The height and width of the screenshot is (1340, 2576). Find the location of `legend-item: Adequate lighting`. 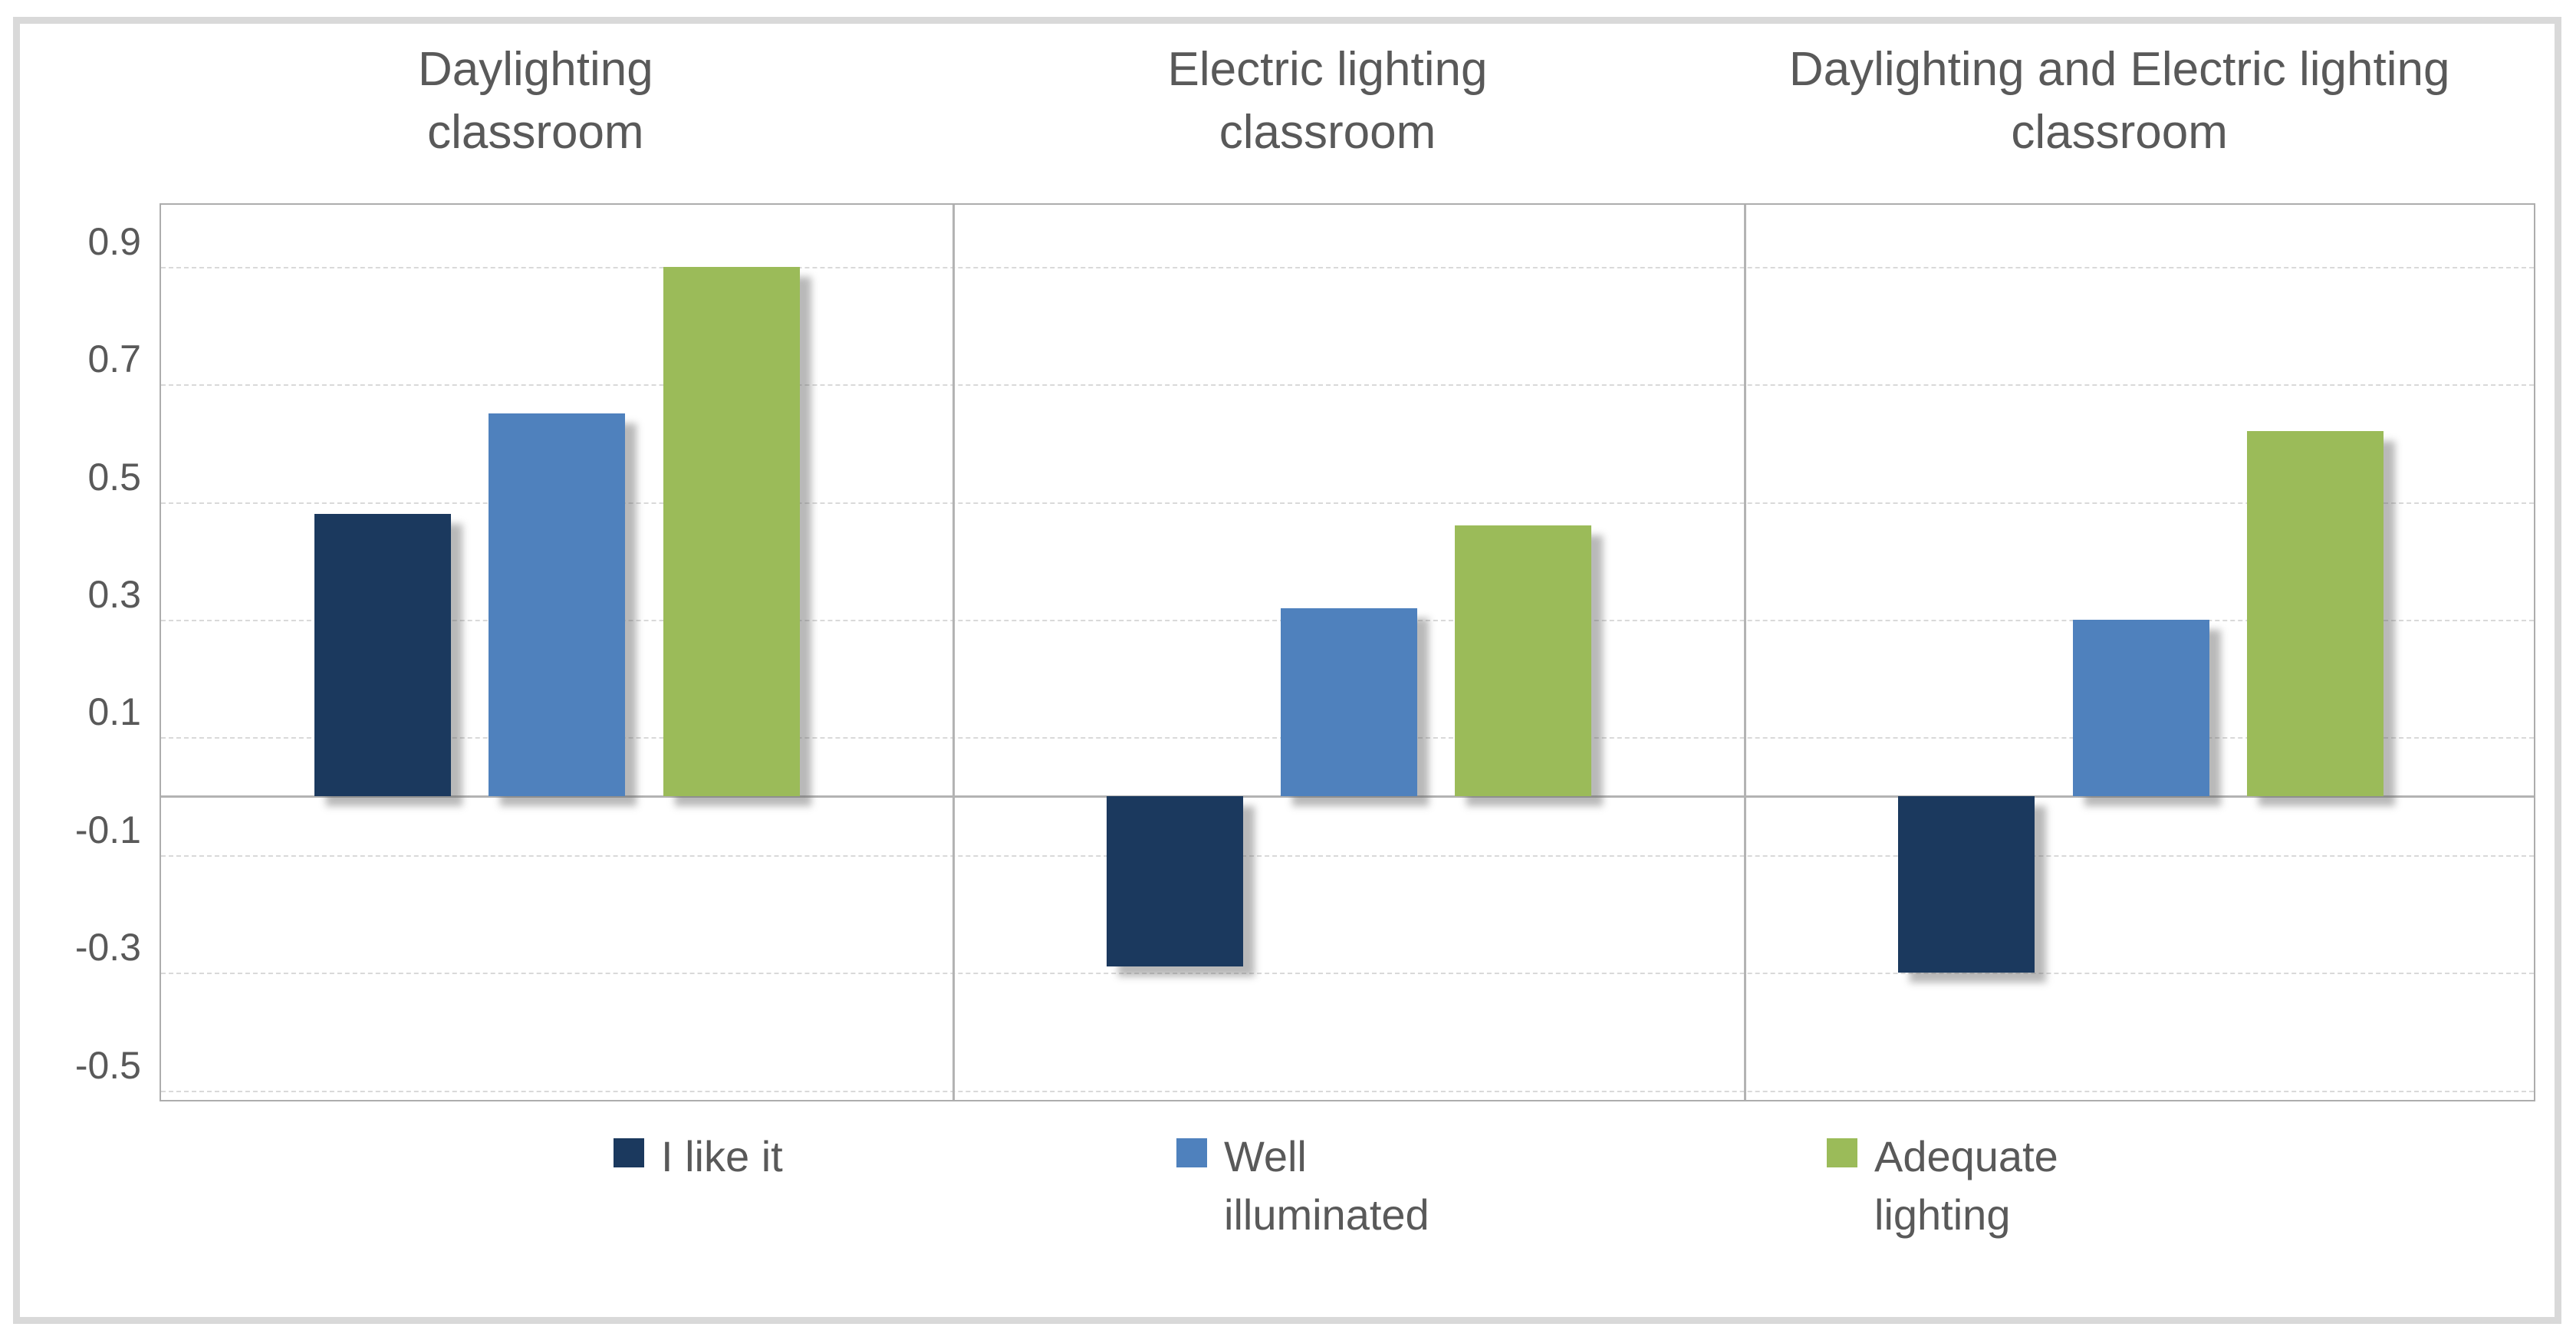

legend-item: Adequate lighting is located at coordinates (1981, 1186).